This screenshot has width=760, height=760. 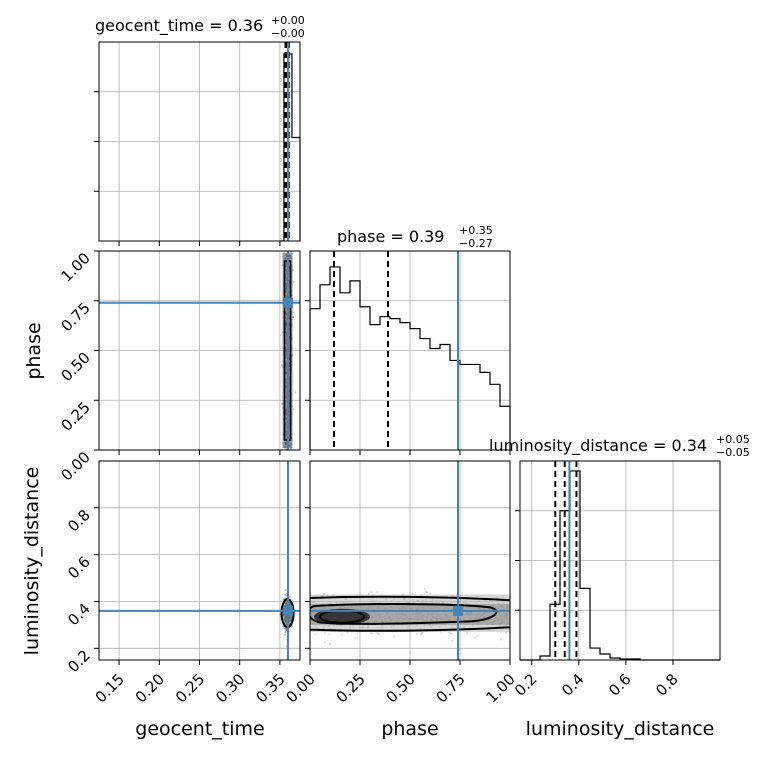 What do you see at coordinates (476, 243) in the screenshot?
I see `panel-title-phase-minus: −0.27` at bounding box center [476, 243].